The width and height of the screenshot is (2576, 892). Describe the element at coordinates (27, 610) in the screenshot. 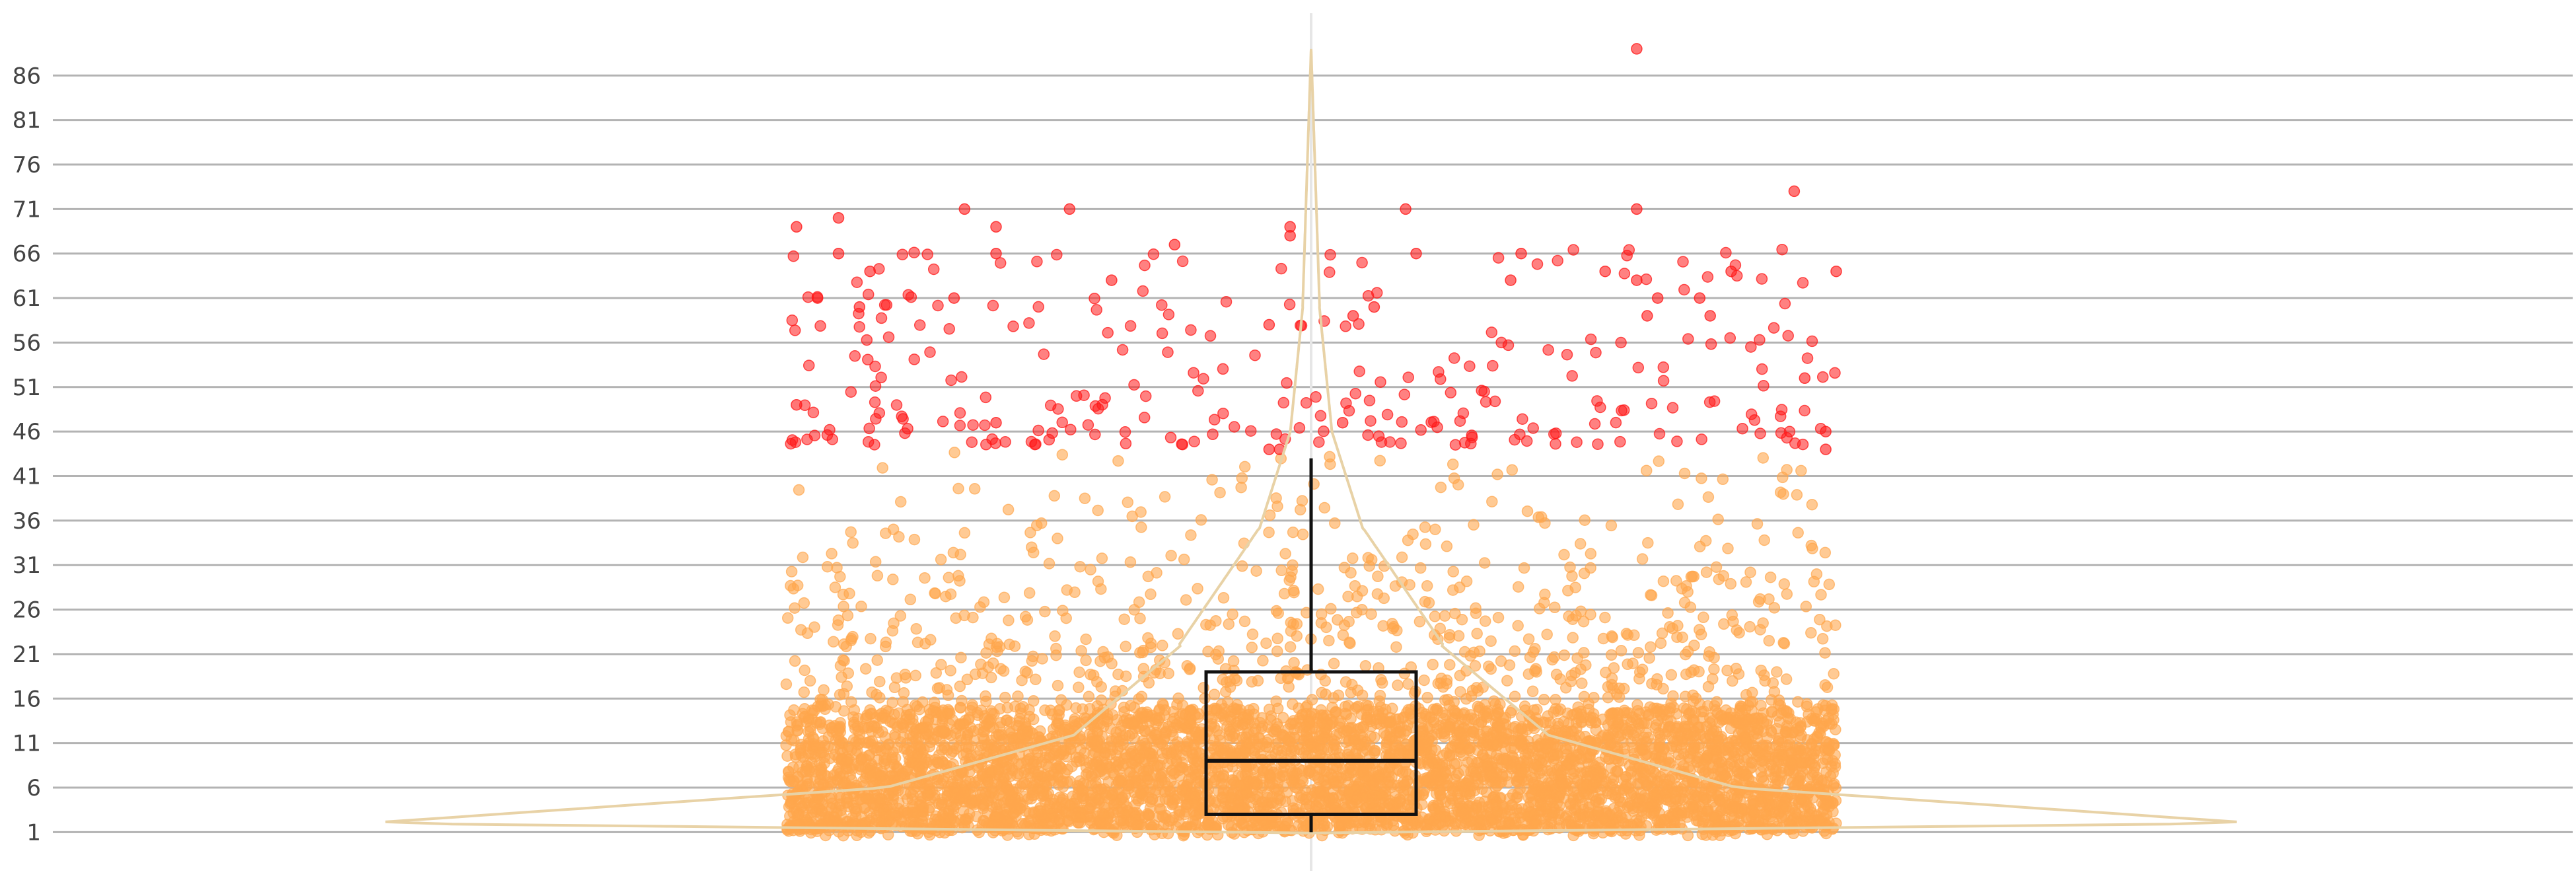

I see `y-tick-label: 26` at that location.